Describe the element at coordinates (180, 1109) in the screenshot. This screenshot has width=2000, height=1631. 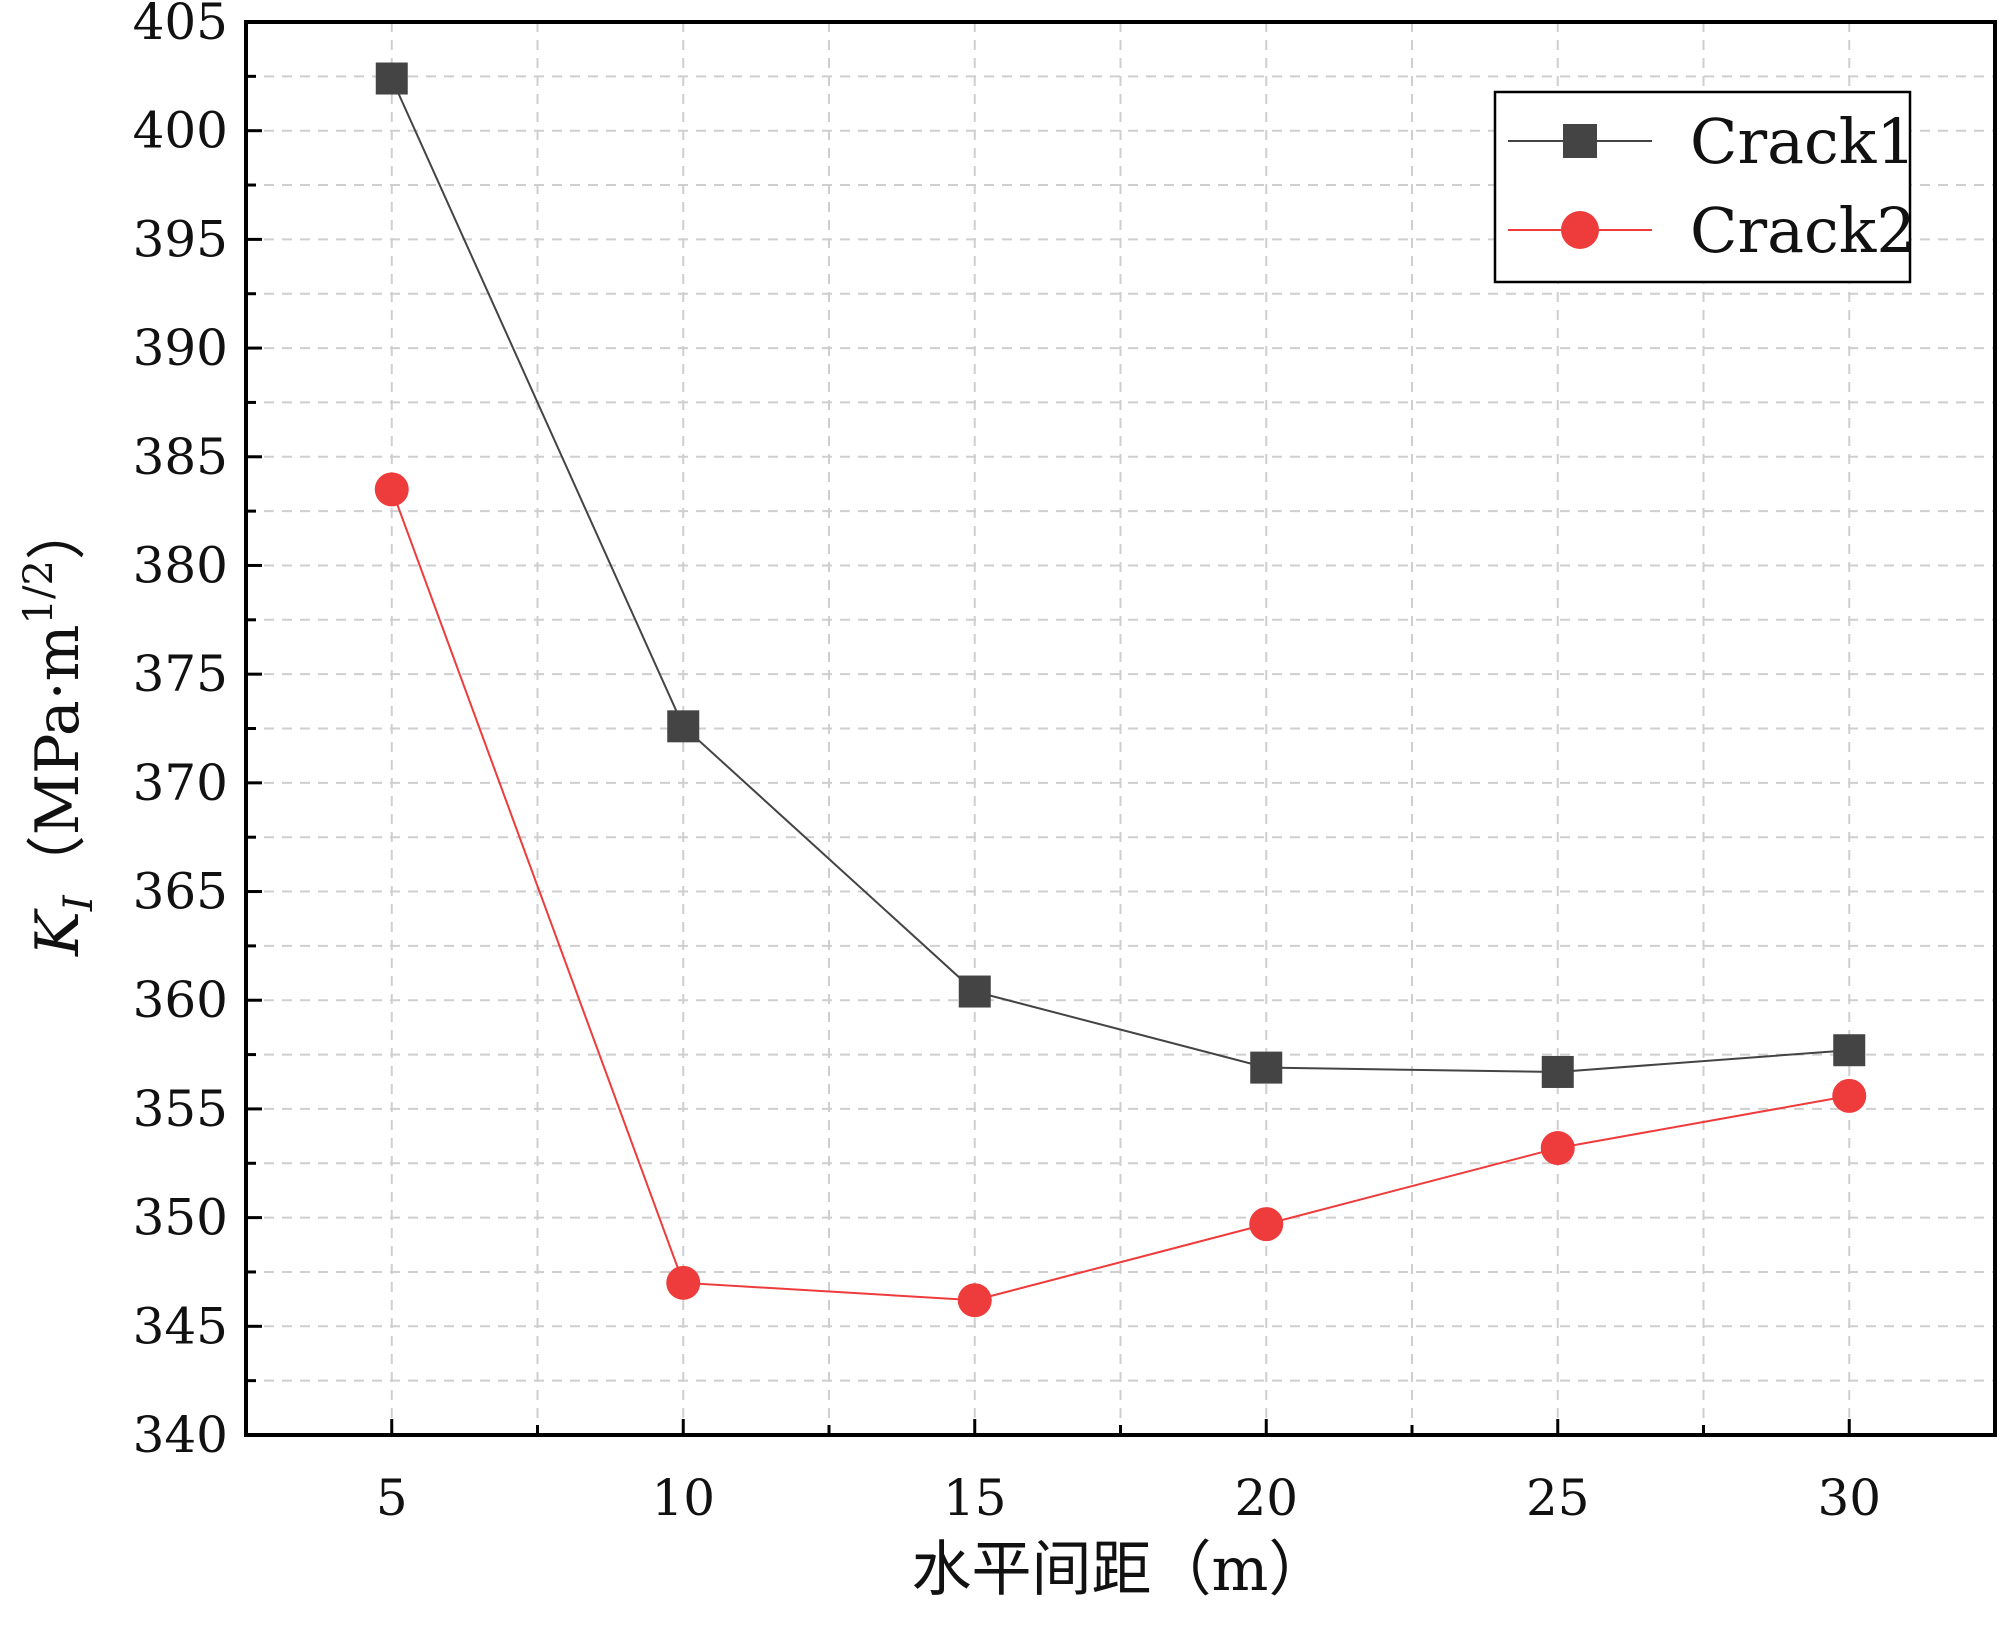
I see `y-tick-label: 355` at that location.